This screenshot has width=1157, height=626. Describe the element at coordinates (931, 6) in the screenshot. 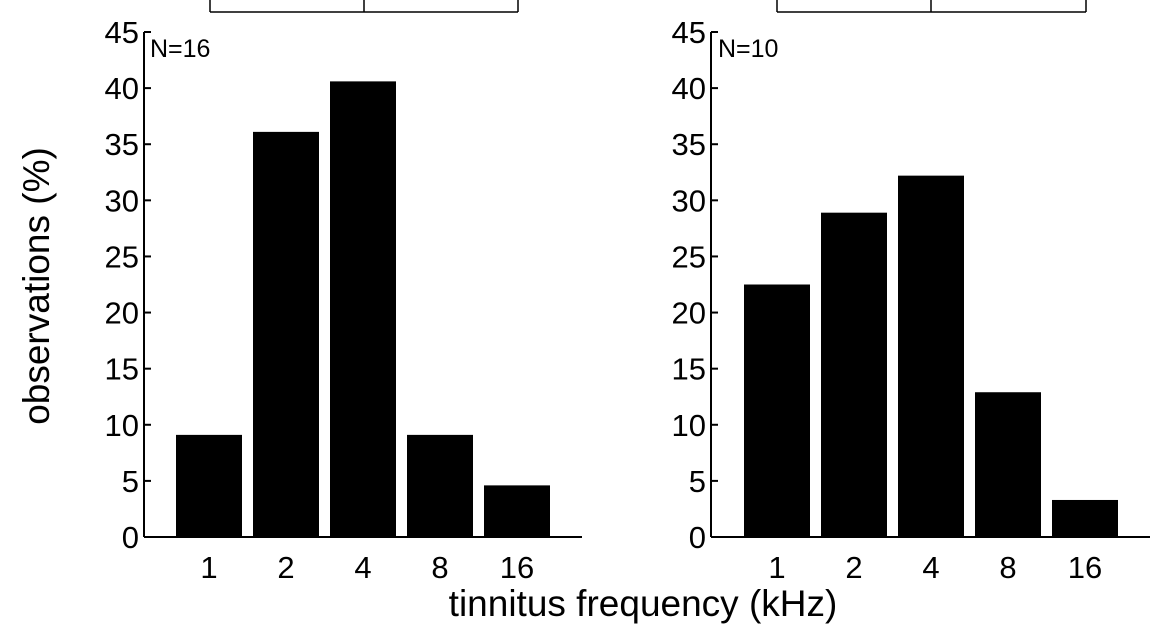

I see `top-bracket-right` at that location.